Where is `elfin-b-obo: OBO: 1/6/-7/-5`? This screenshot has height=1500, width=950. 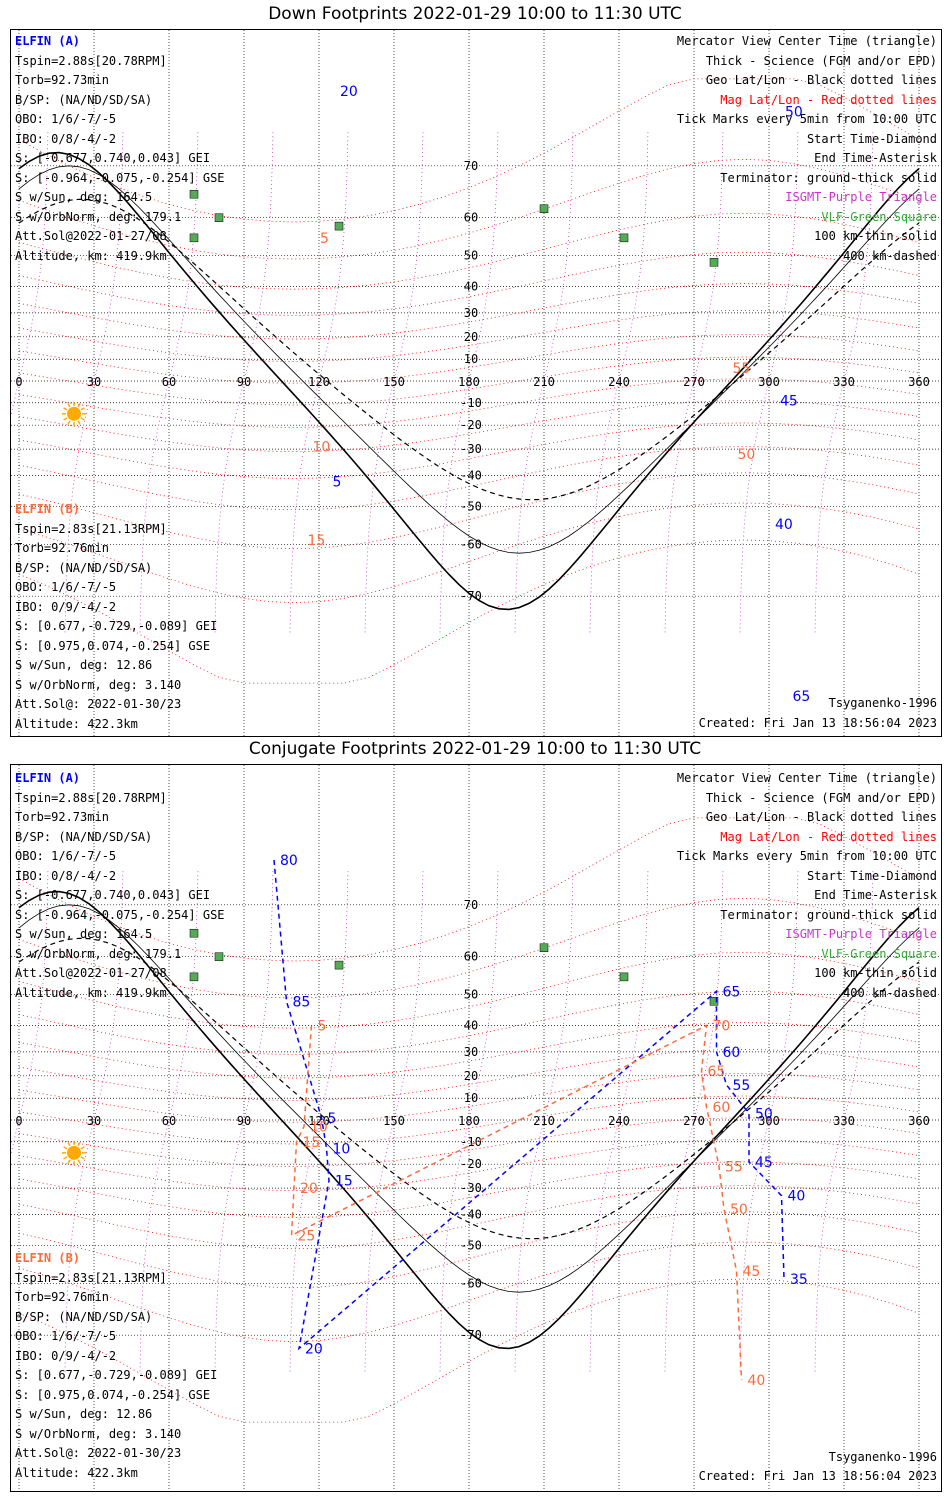 elfin-b-obo: OBO: 1/6/-7/-5 is located at coordinates (66, 587).